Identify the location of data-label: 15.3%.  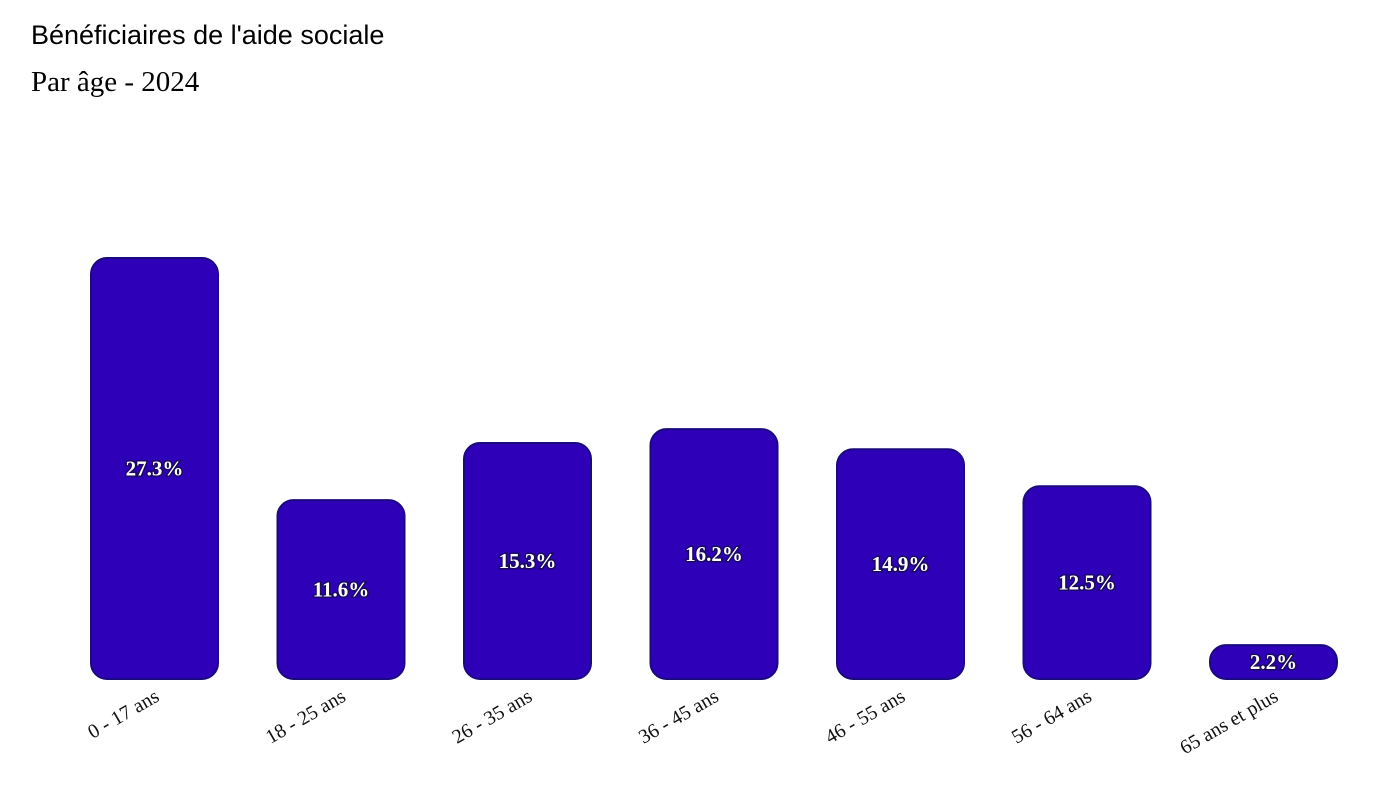
(528, 561).